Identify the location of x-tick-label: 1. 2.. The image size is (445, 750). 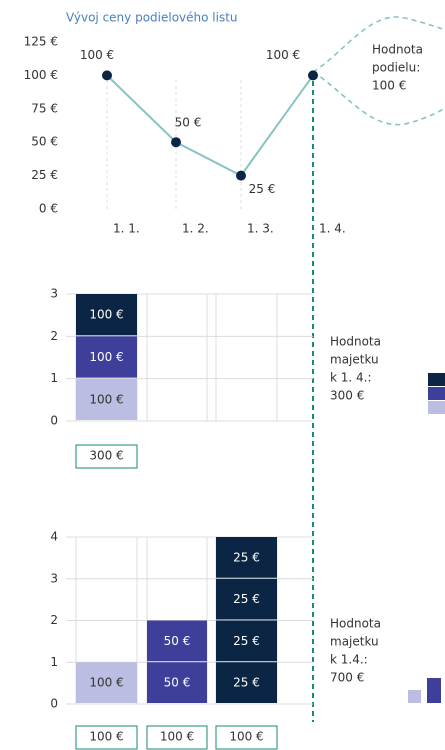
(195, 229).